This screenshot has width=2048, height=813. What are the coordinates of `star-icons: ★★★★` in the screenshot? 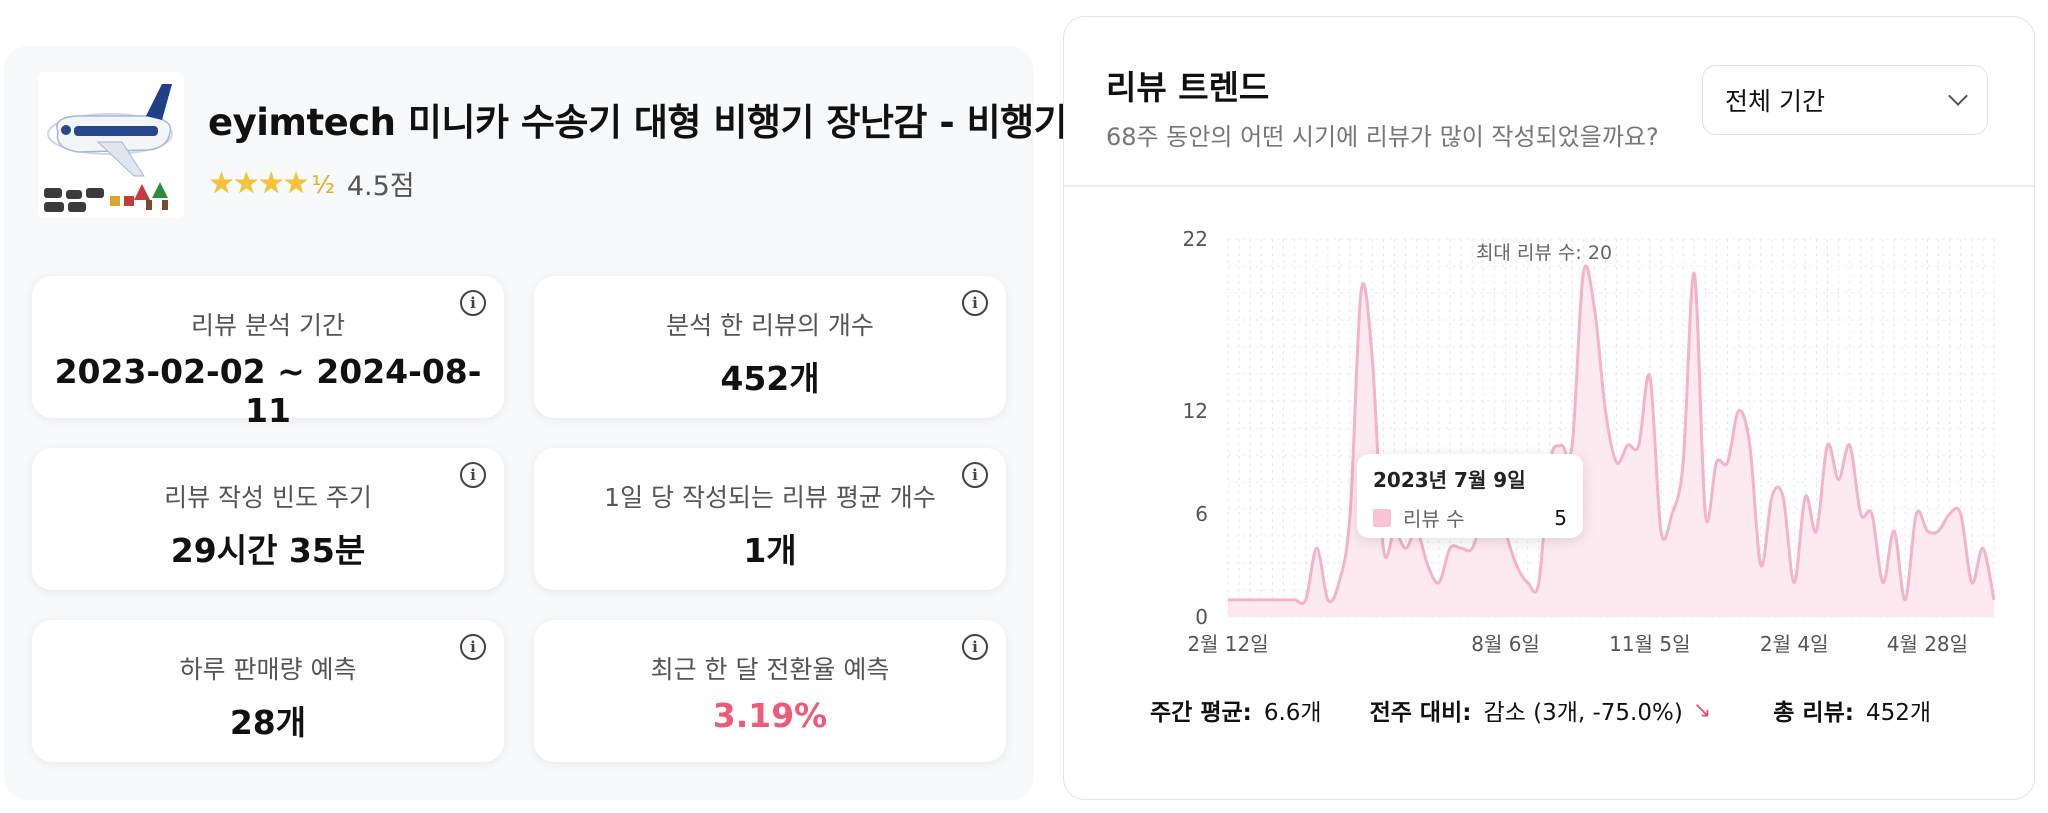 It's located at (259, 183).